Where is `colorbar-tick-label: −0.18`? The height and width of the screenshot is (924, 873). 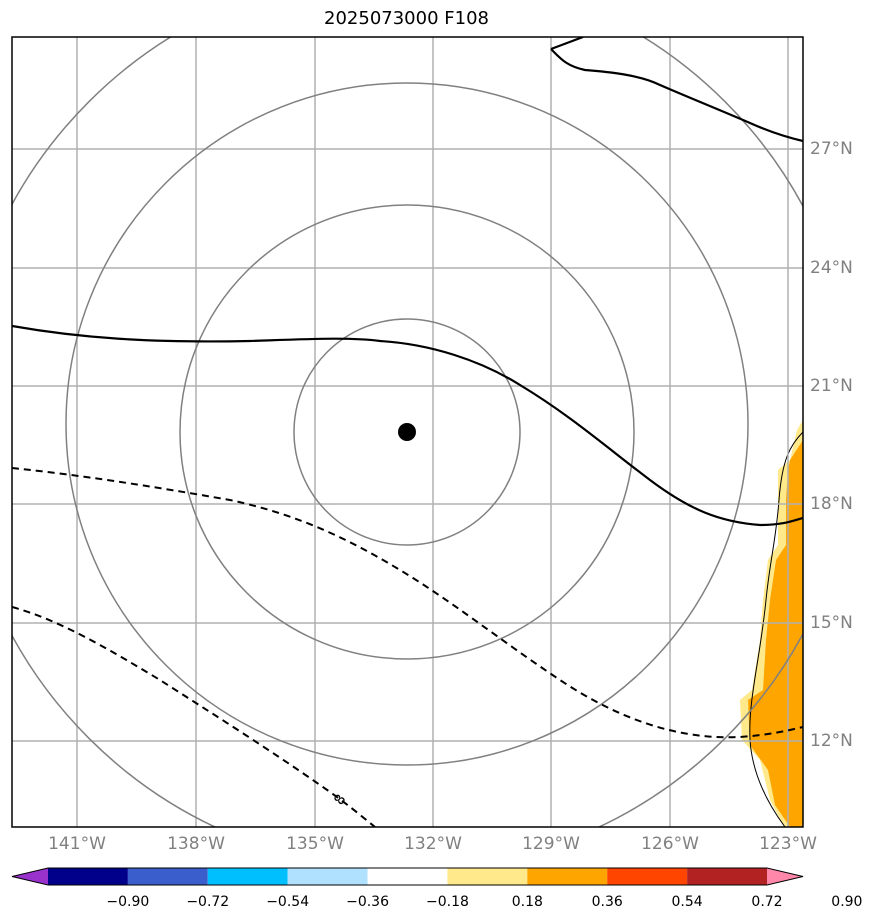
colorbar-tick-label: −0.18 is located at coordinates (447, 902).